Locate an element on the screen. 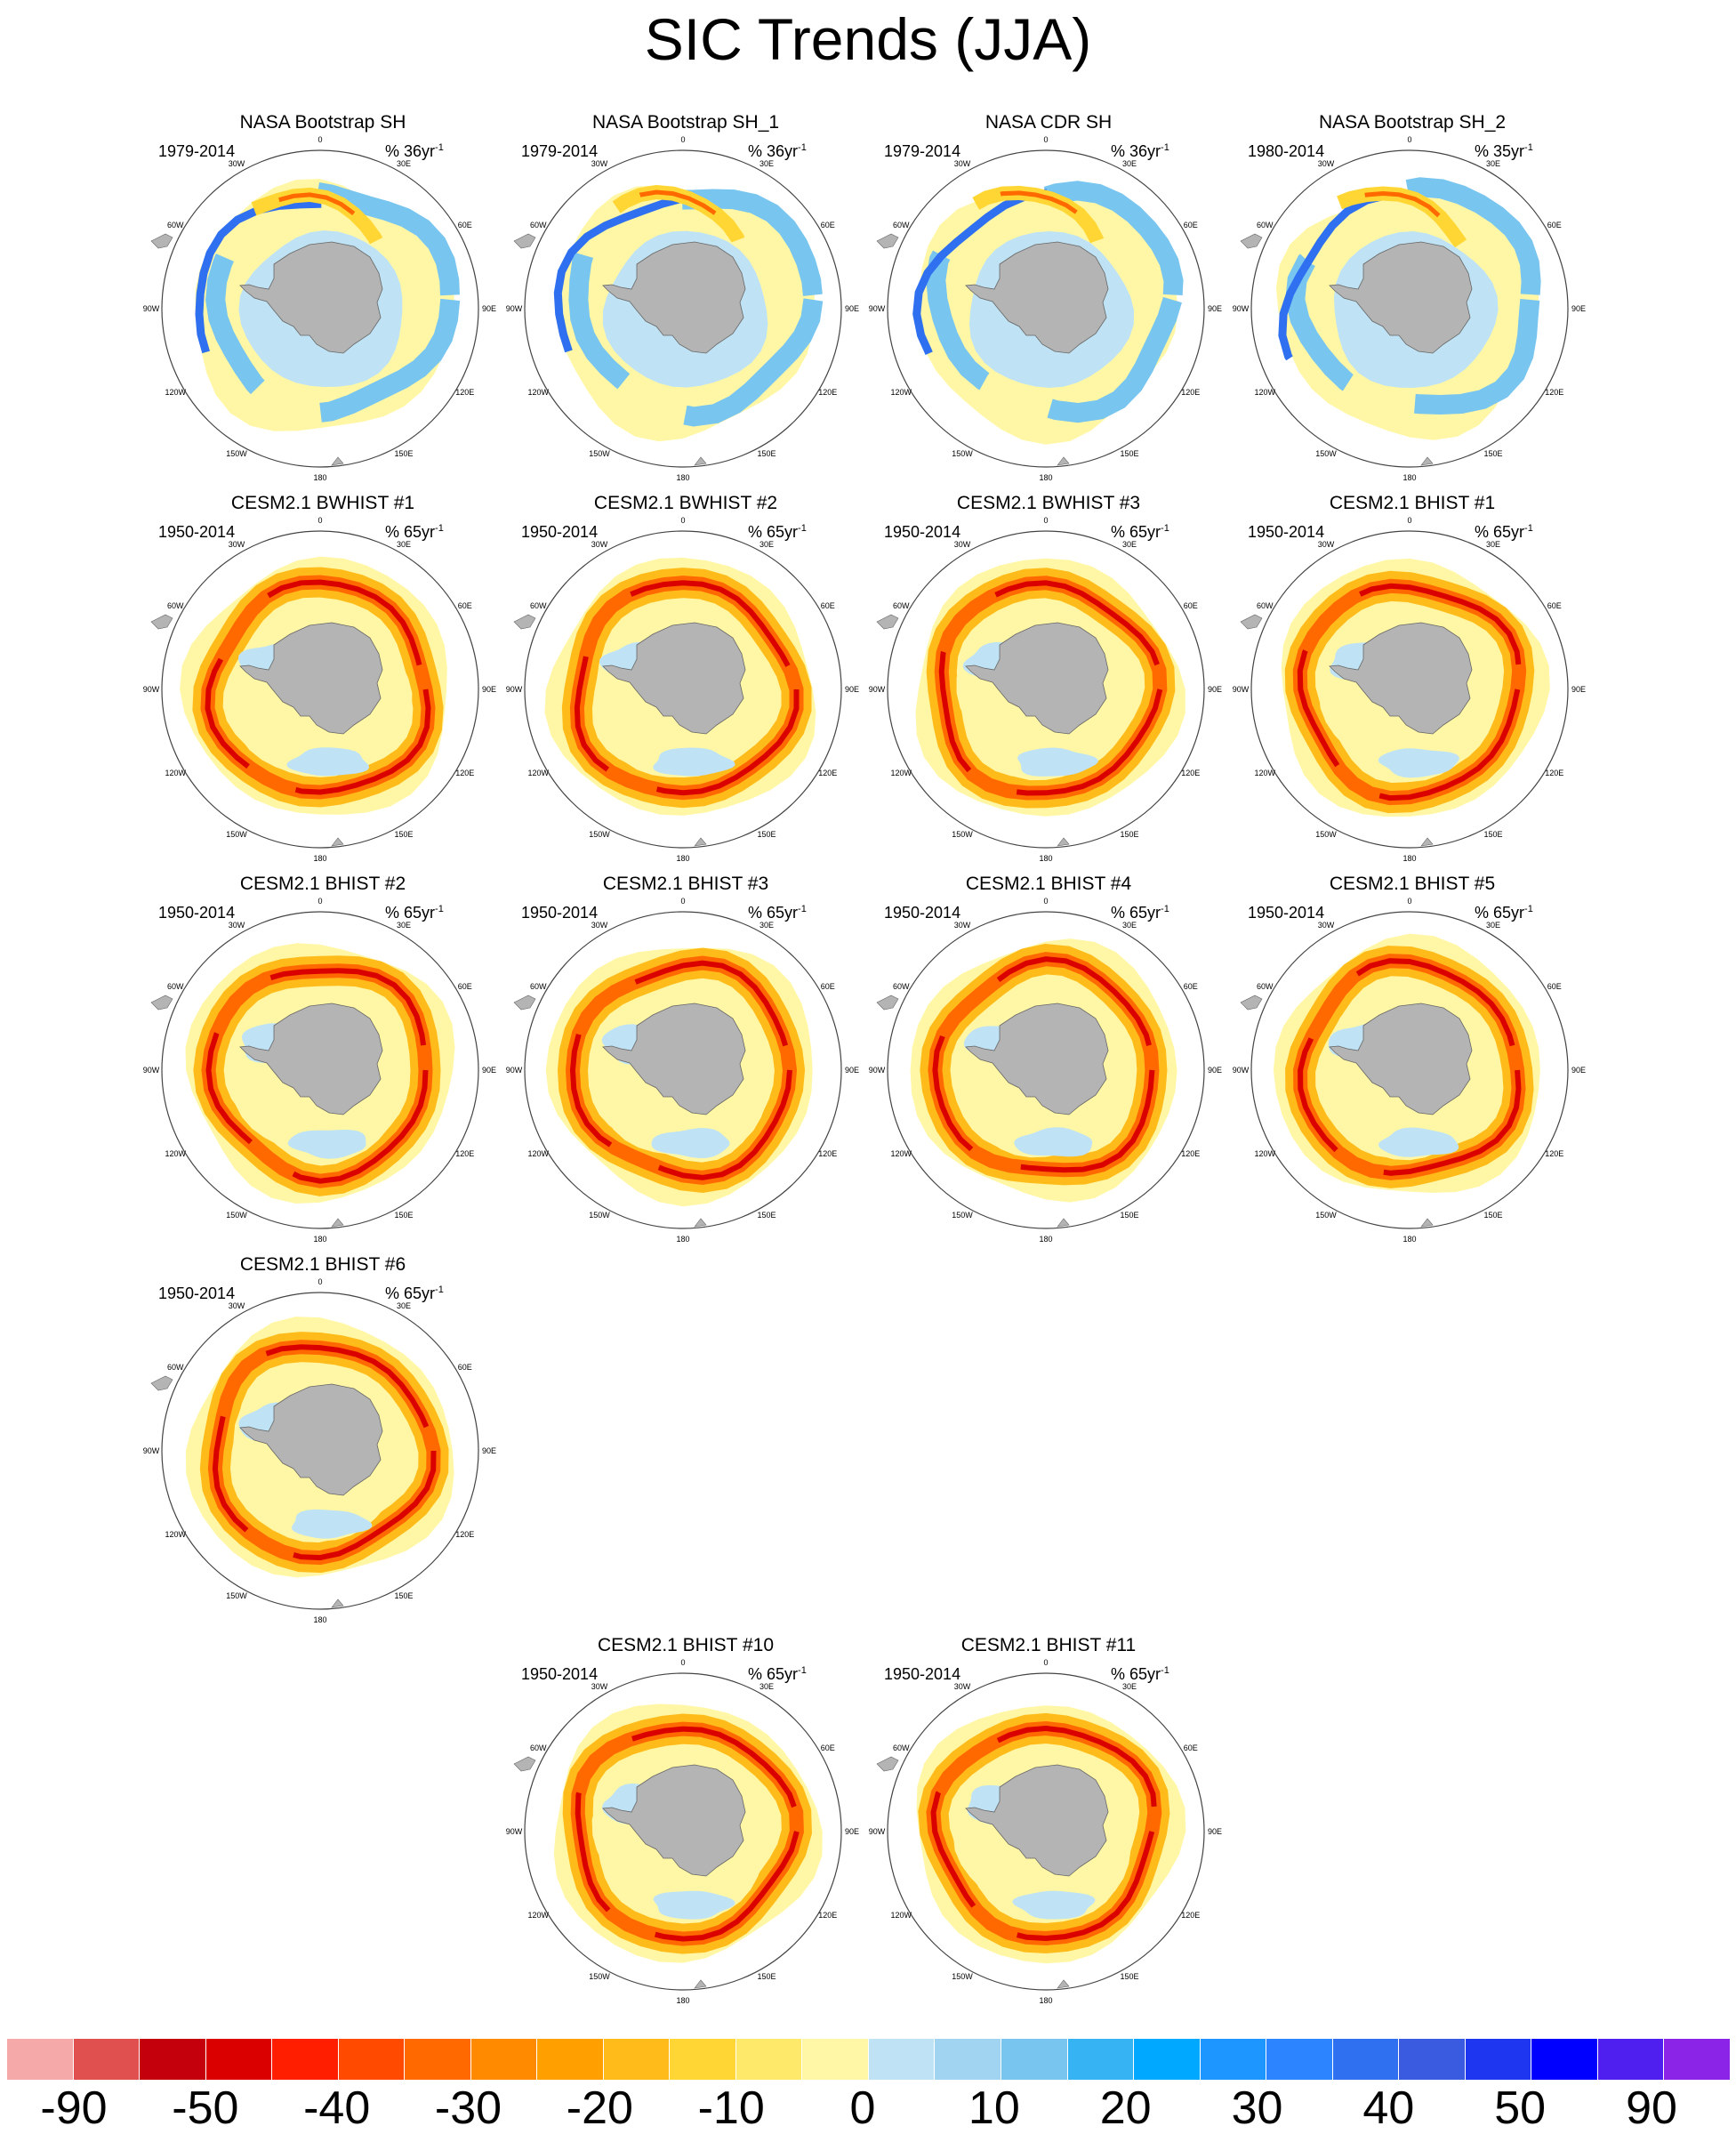 The image size is (1736, 2134). colorbar-tick-label: -20 is located at coordinates (599, 2108).